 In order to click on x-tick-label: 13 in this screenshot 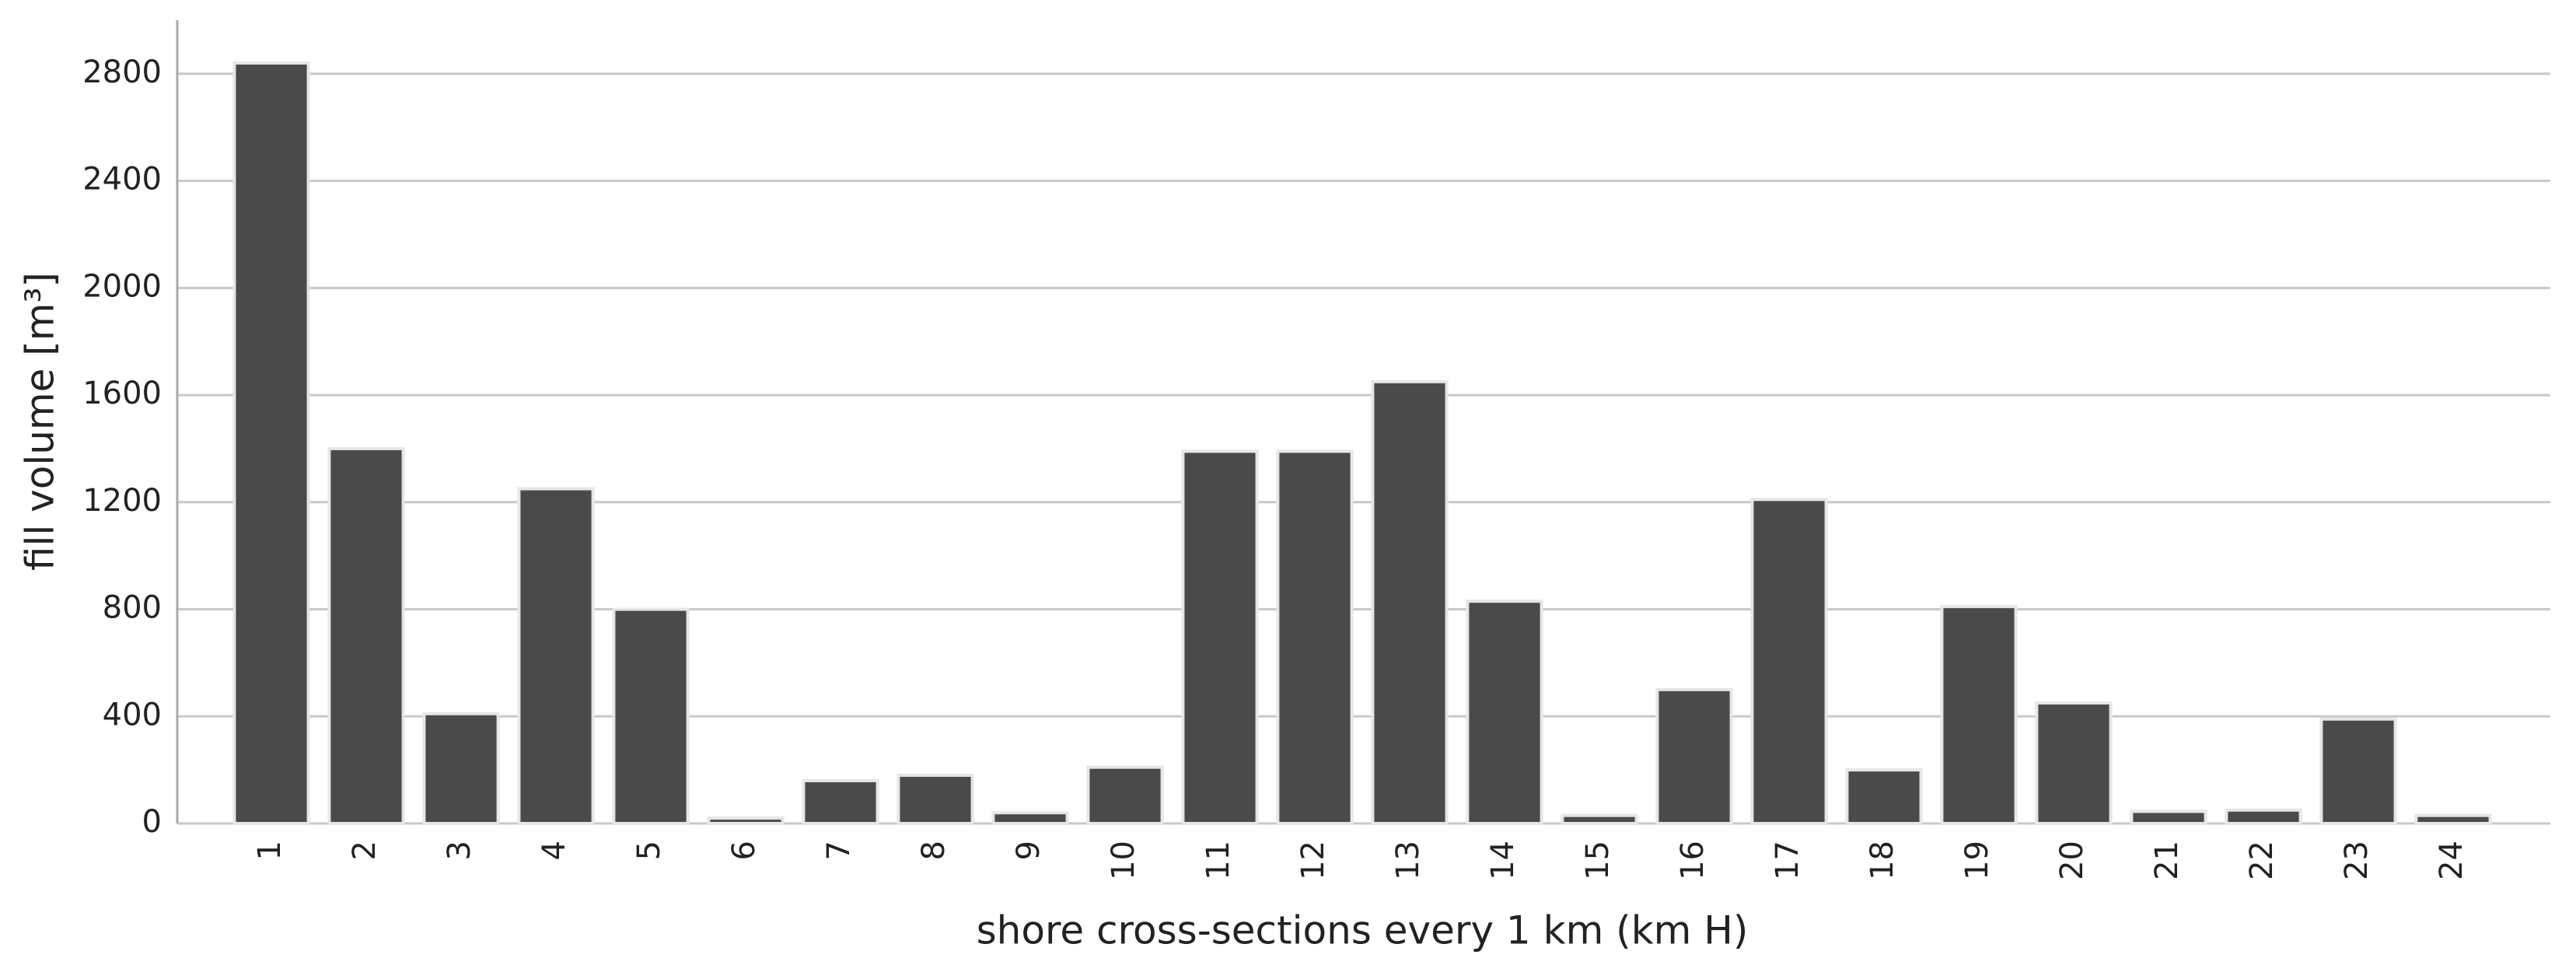, I will do `click(1408, 860)`.